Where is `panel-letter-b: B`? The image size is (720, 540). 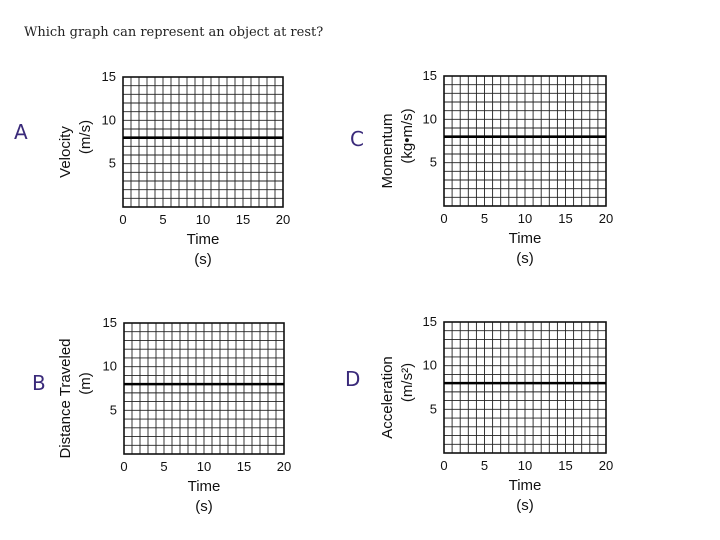
panel-letter-b: B is located at coordinates (39, 383).